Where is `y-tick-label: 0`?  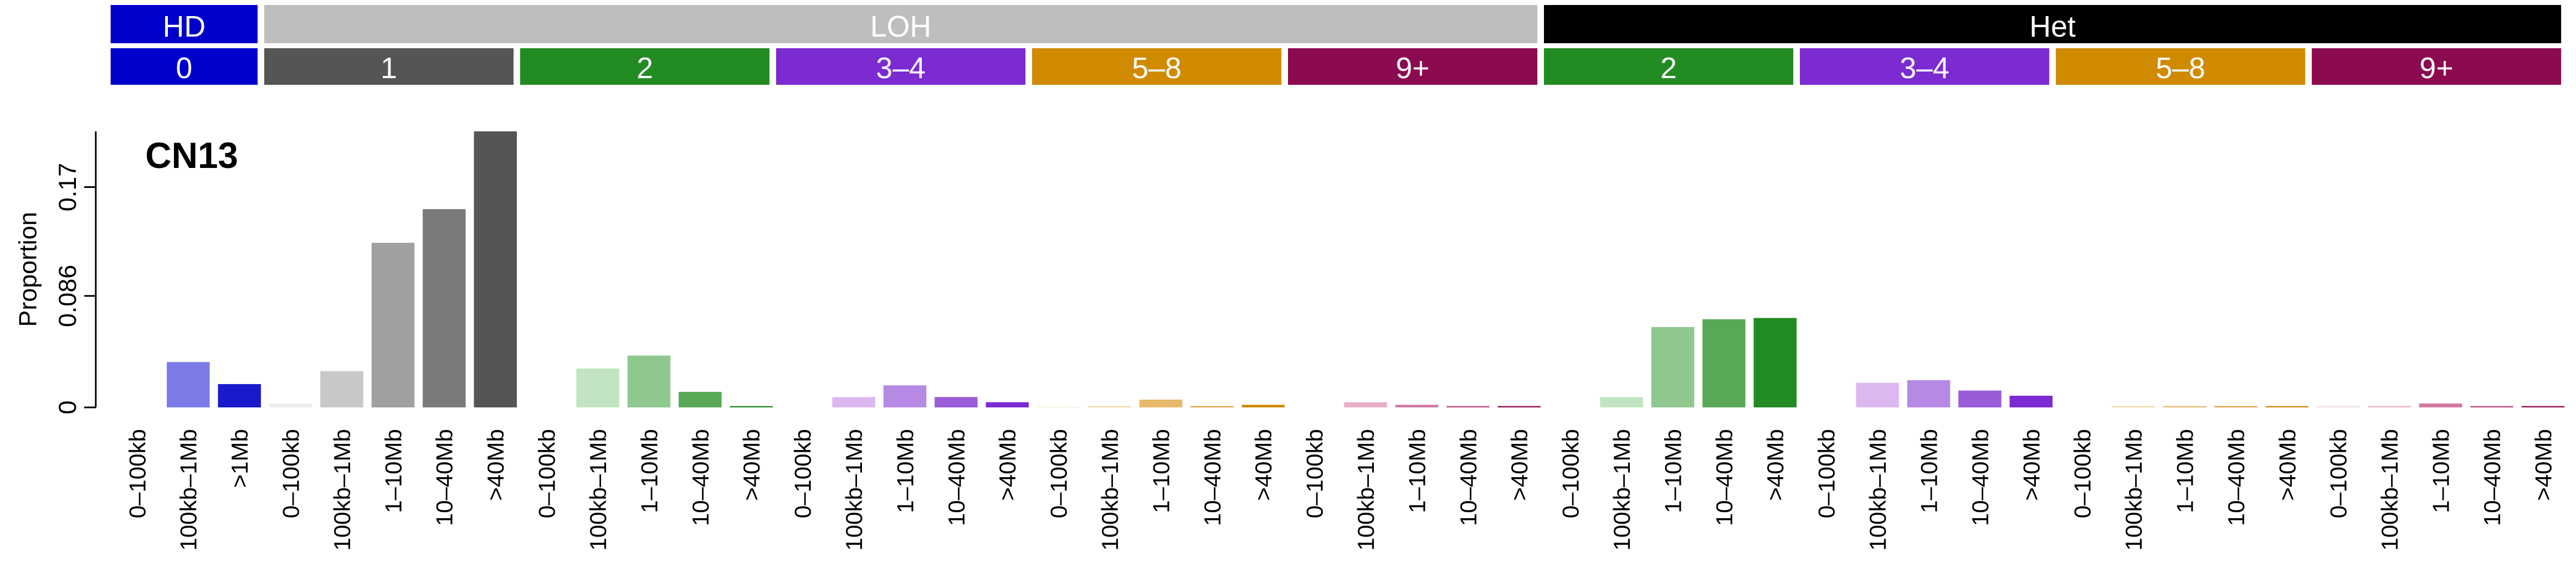 y-tick-label: 0 is located at coordinates (67, 407).